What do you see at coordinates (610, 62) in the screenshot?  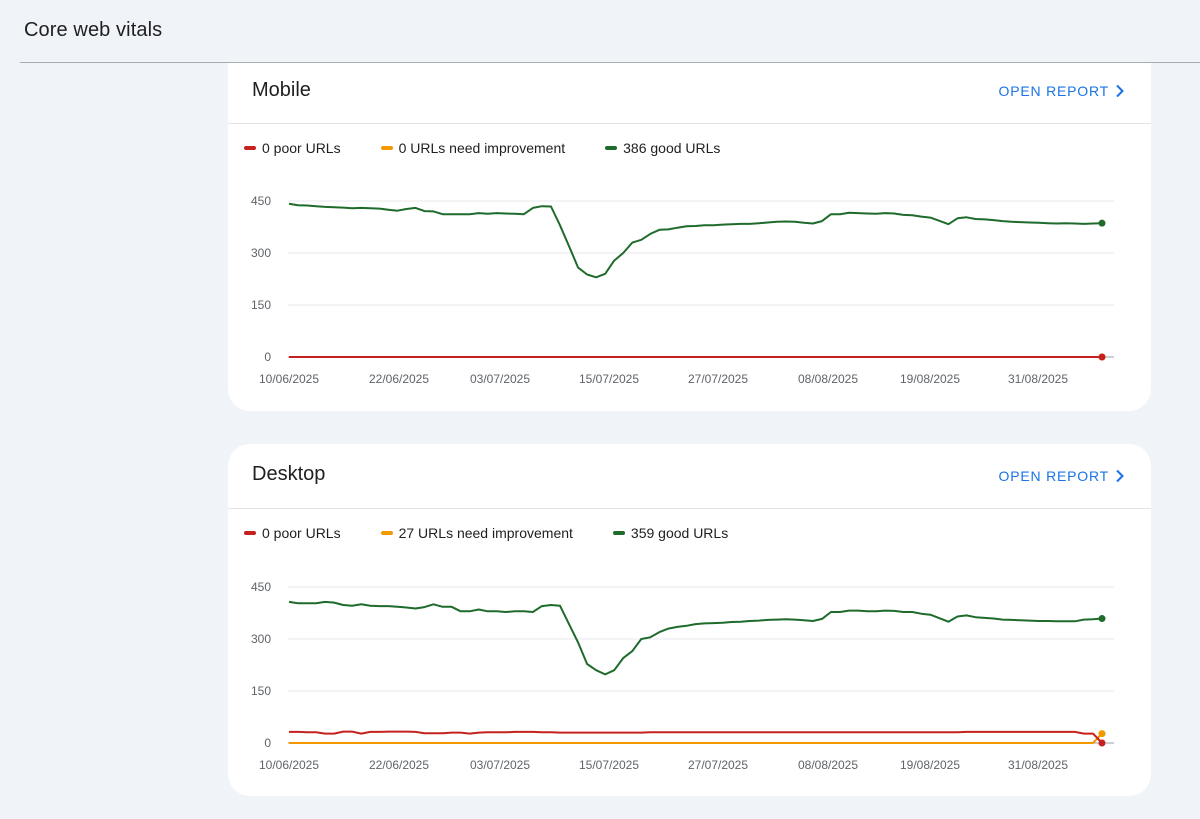 I see `header-divider` at bounding box center [610, 62].